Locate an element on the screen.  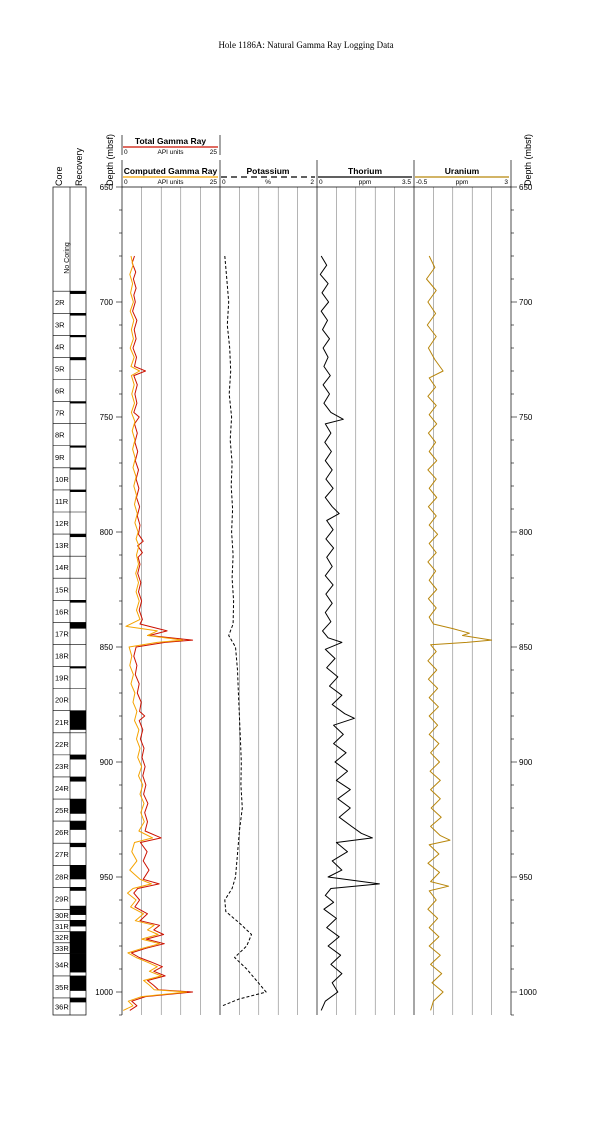
no-coring-label: No Coring is located at coordinates (67, 258).